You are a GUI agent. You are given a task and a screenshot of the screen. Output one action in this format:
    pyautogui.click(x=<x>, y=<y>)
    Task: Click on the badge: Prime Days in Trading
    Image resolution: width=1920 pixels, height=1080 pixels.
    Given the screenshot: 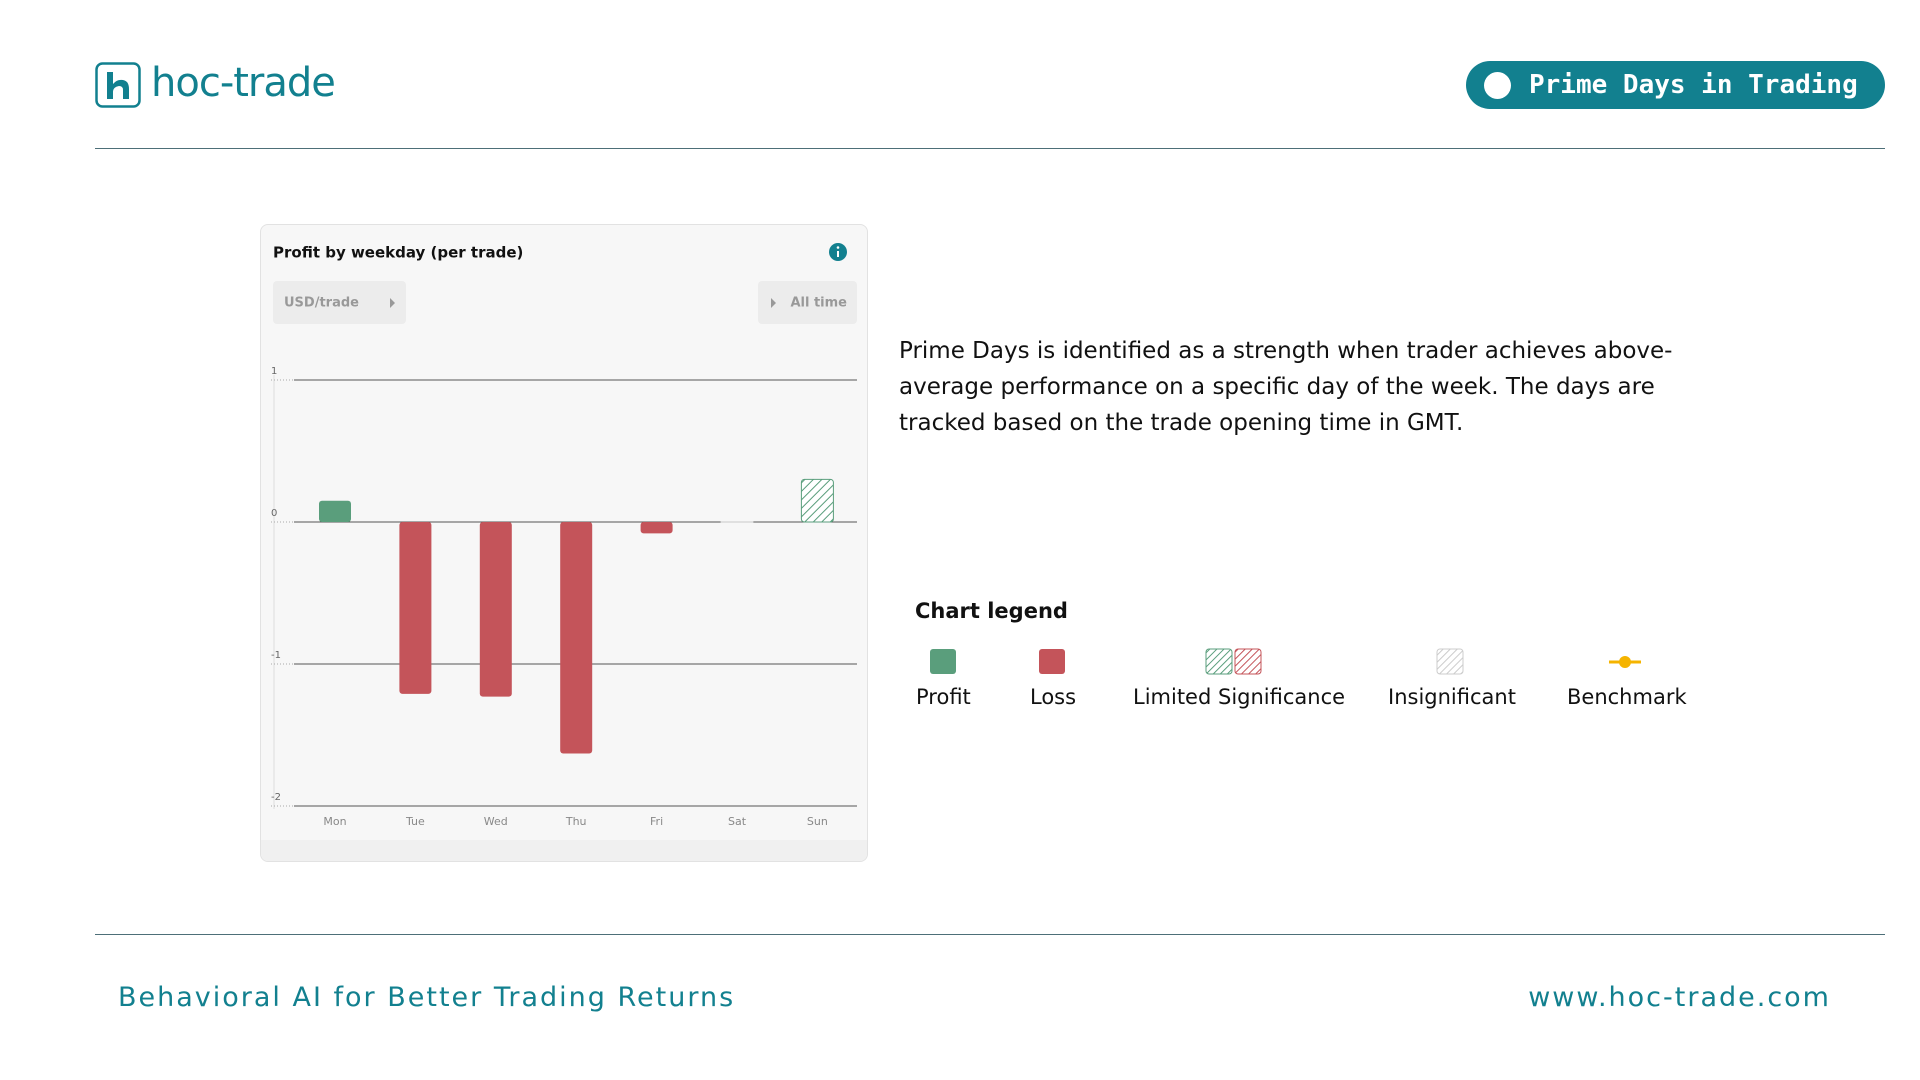 What is the action you would take?
    pyautogui.click(x=1675, y=85)
    